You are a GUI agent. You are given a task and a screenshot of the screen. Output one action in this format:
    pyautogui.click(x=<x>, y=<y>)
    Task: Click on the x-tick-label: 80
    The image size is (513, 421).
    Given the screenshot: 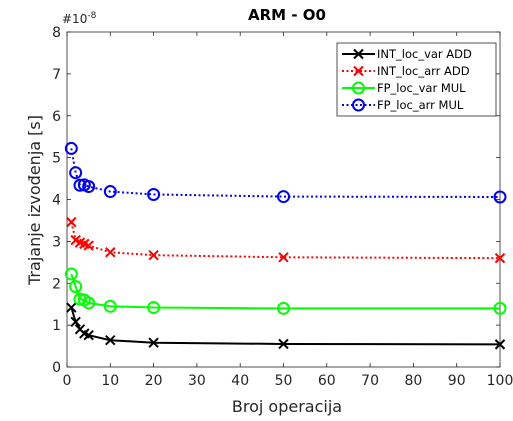 What is the action you would take?
    pyautogui.click(x=413, y=381)
    